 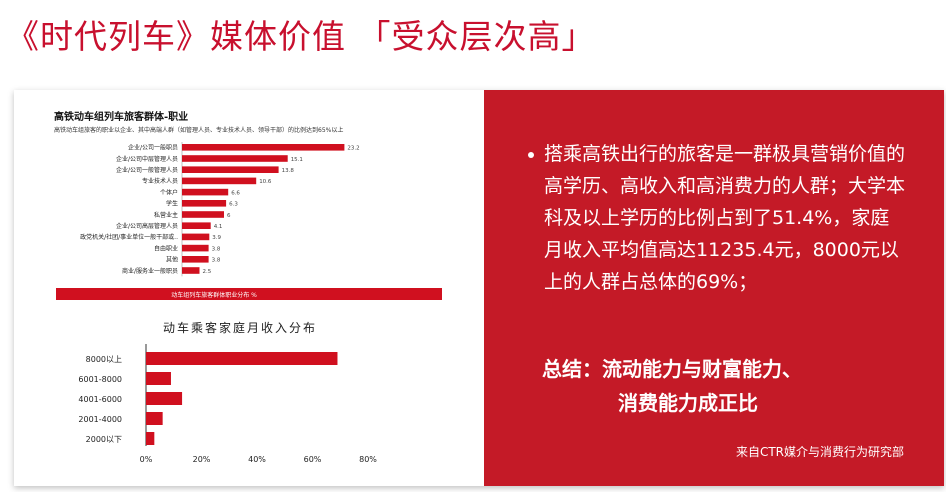 What do you see at coordinates (207, 272) in the screenshot?
I see `occupation-value-label: 2.5` at bounding box center [207, 272].